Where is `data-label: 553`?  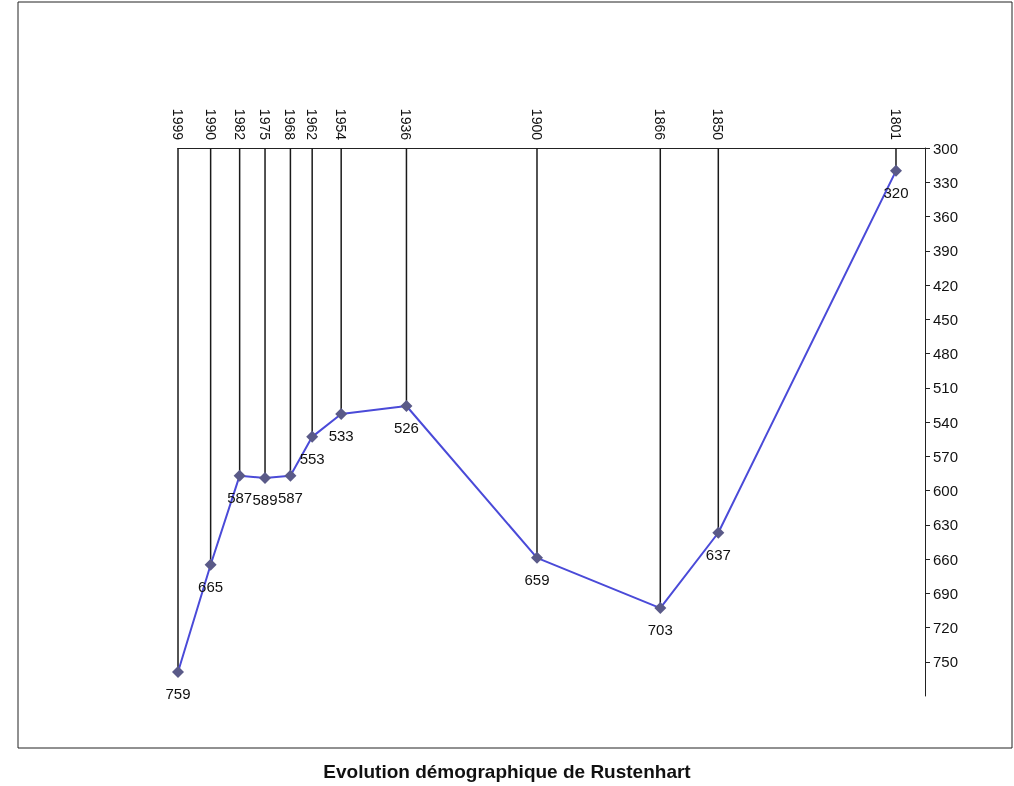 data-label: 553 is located at coordinates (312, 458).